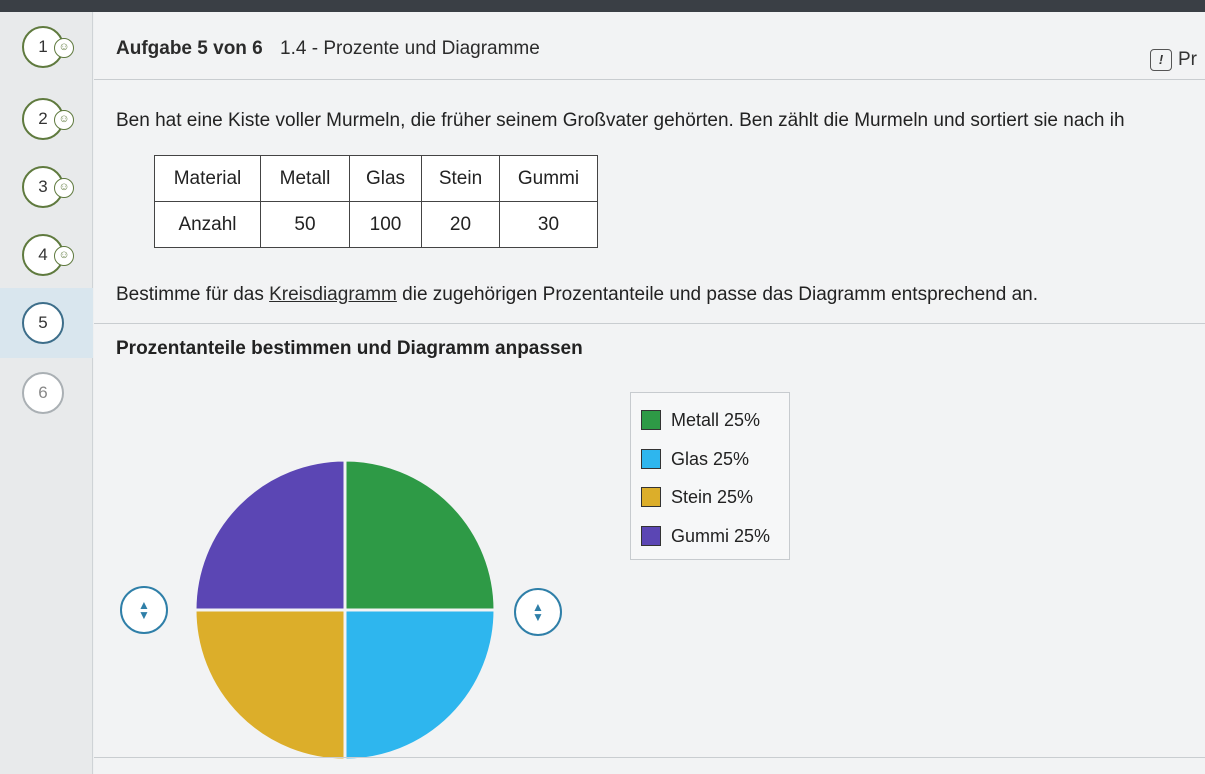 The image size is (1205, 774). I want to click on instruction-before: Bestimme für das, so click(193, 294).